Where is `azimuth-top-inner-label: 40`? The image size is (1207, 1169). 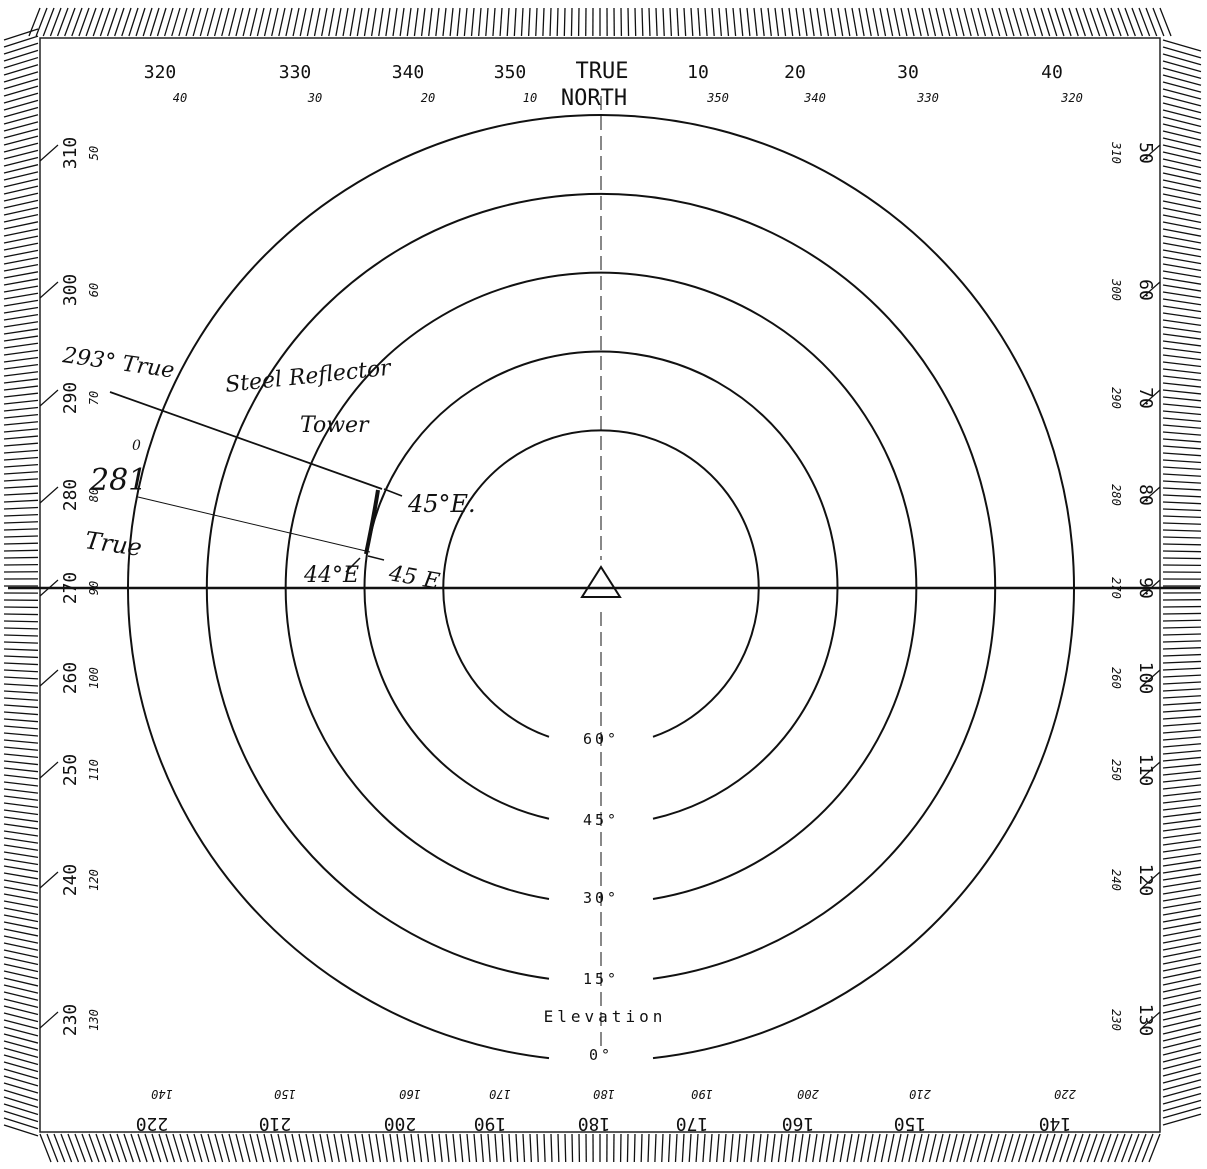
azimuth-top-inner-label: 40 is located at coordinates (180, 98).